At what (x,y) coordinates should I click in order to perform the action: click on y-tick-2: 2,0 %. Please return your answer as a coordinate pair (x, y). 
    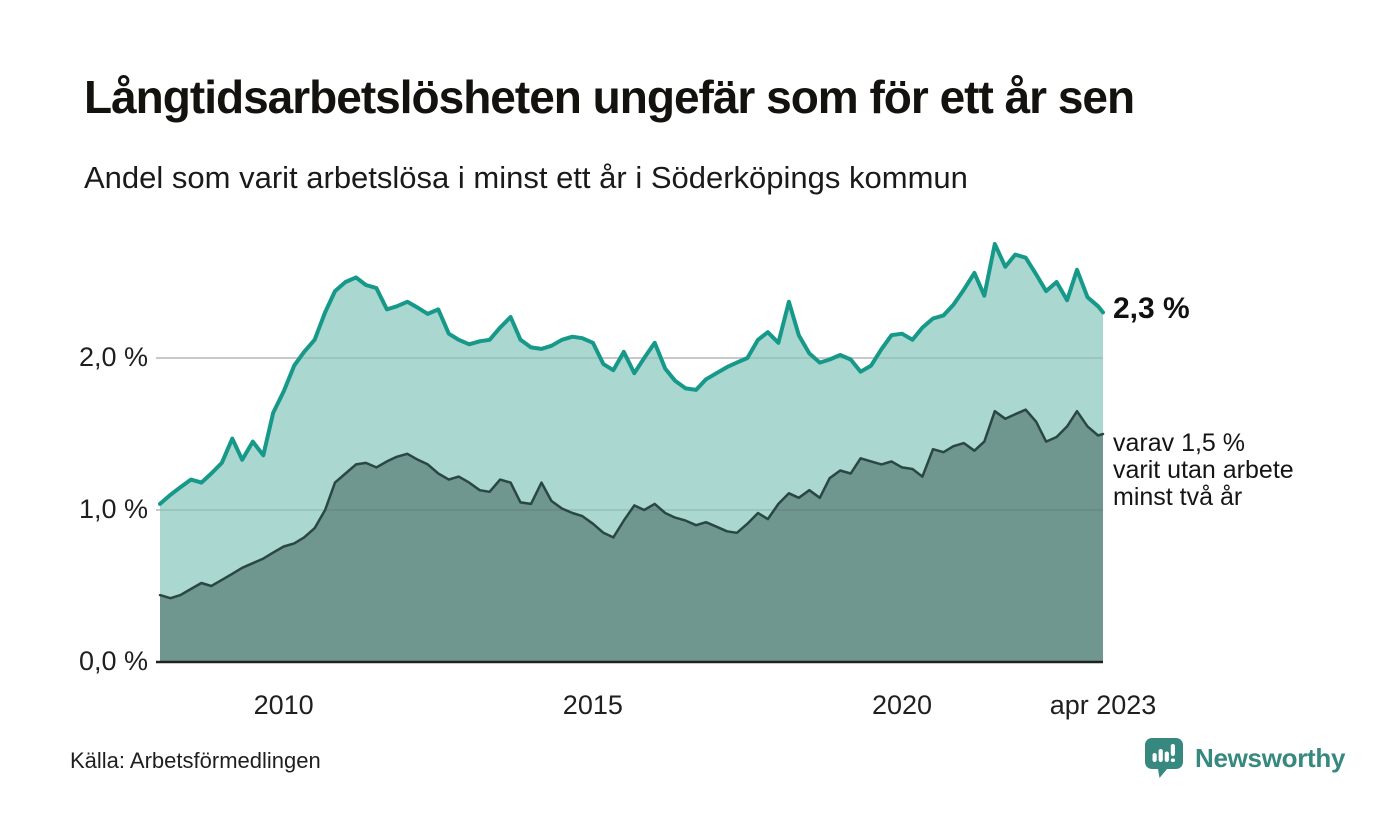
    Looking at the image, I should click on (113, 357).